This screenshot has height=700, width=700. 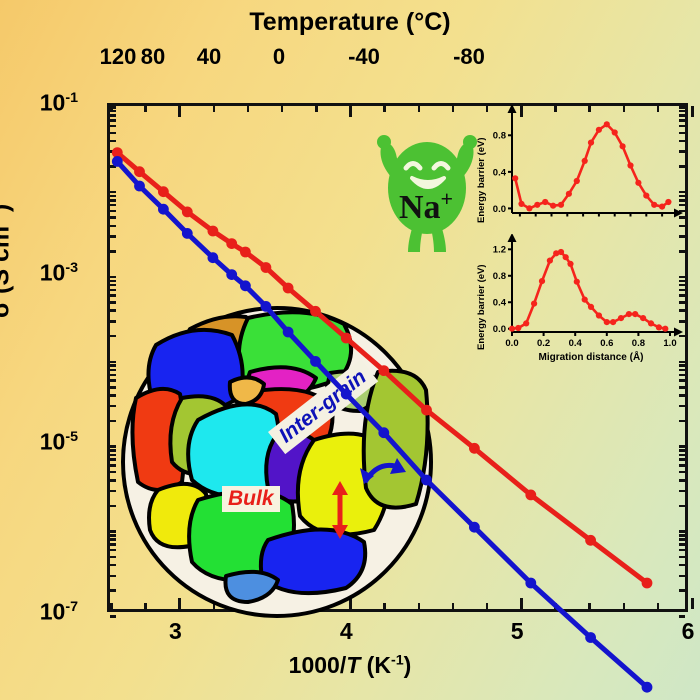 I want to click on bulk-label: Bulk, so click(x=251, y=499).